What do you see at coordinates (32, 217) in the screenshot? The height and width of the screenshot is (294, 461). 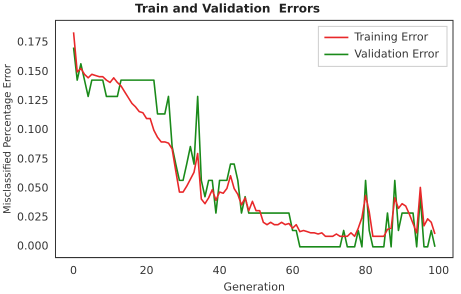 I see `y-tick-label: 0.025` at bounding box center [32, 217].